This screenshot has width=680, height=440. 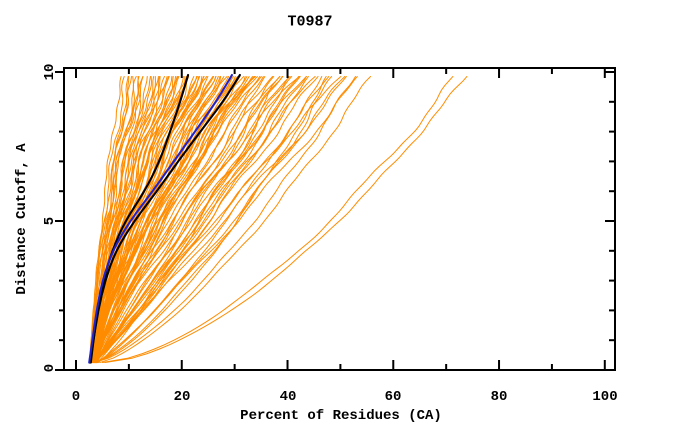 I want to click on x-tick-label-20: 20, so click(x=182, y=397).